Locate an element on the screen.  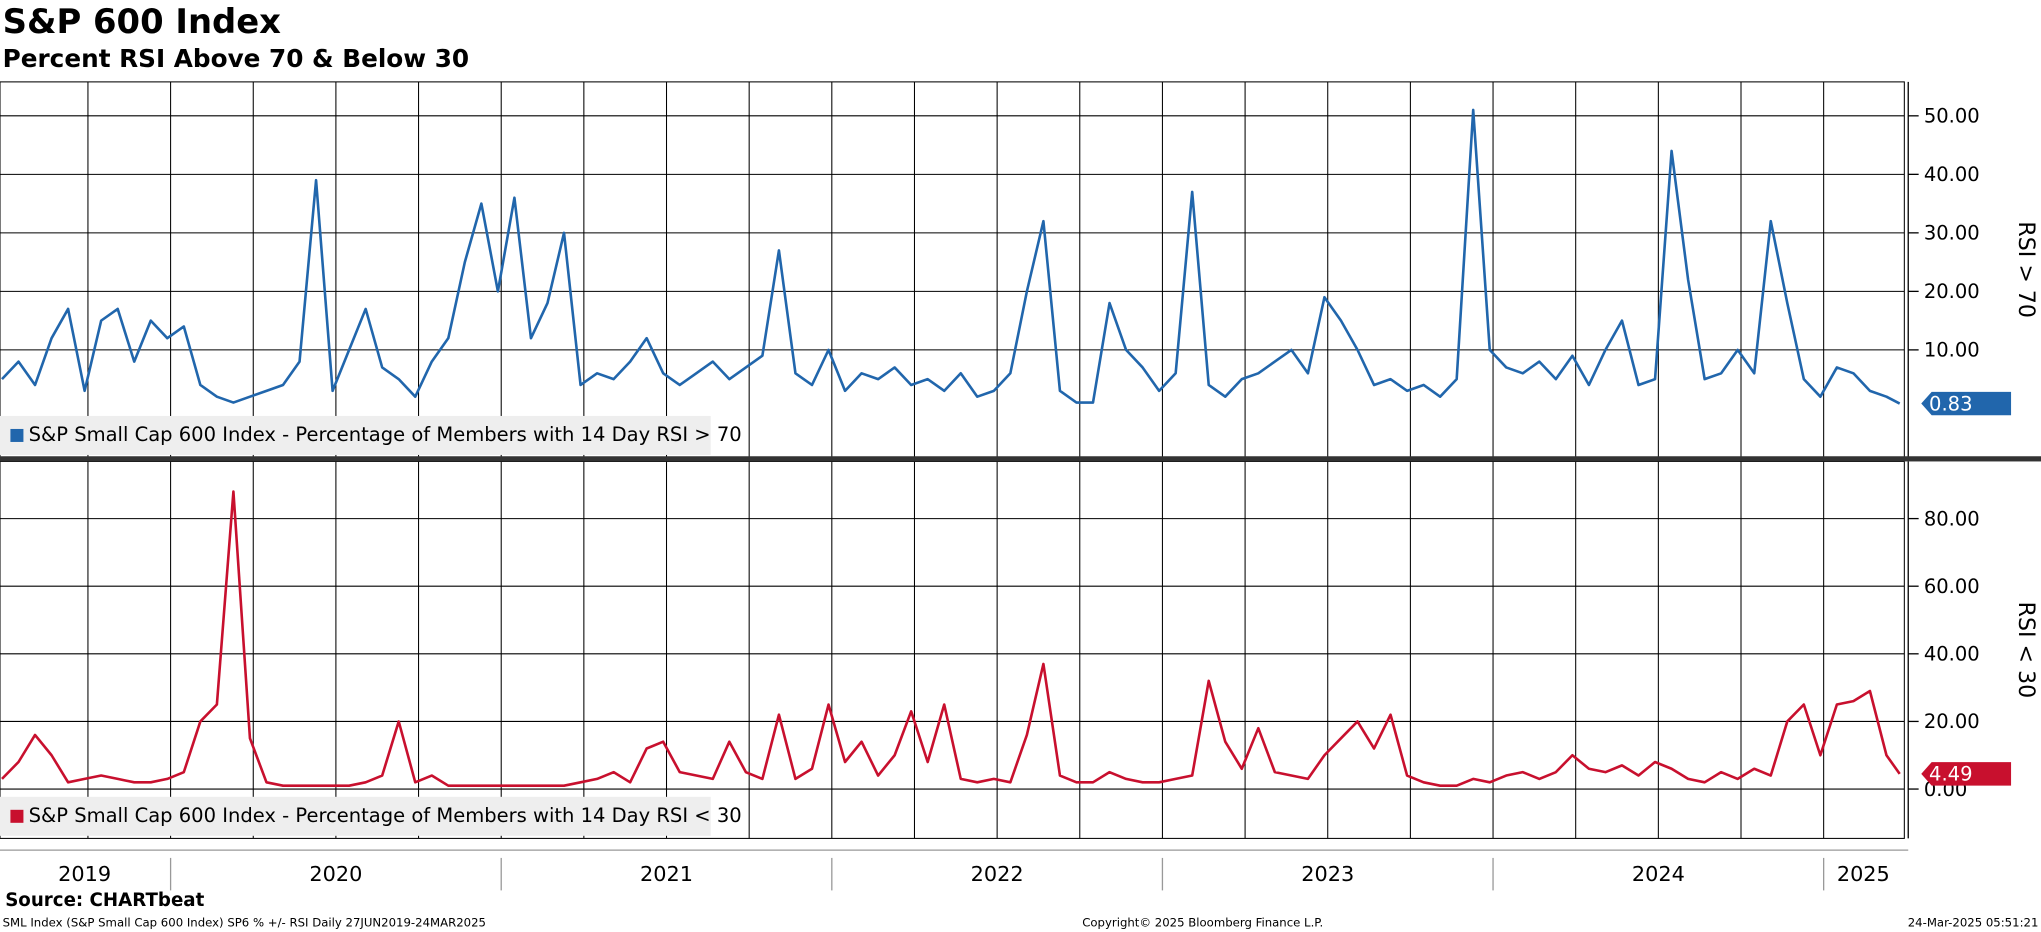
source: Source: CHARTbeat is located at coordinates (104, 900).